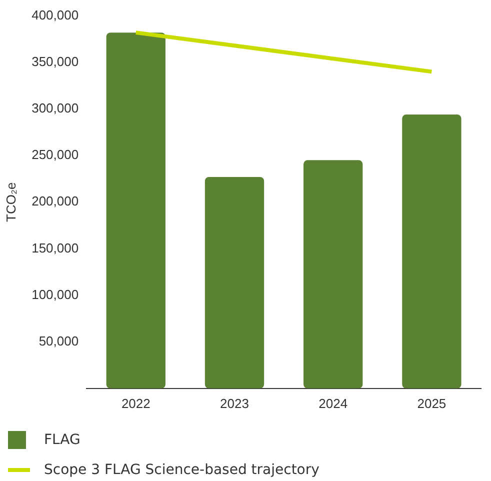  What do you see at coordinates (55, 248) in the screenshot?
I see `y-tick-label: 150,000` at bounding box center [55, 248].